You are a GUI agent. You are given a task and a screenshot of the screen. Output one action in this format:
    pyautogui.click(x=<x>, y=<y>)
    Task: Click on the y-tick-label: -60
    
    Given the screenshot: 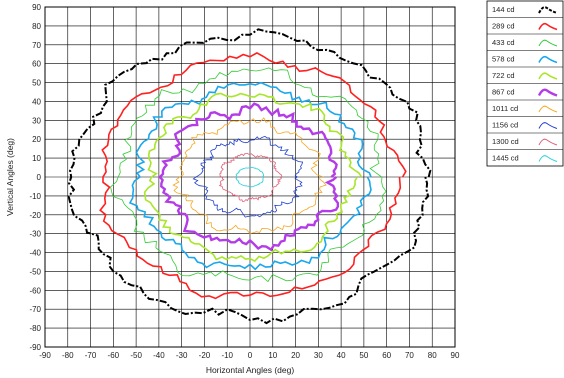 What is the action you would take?
    pyautogui.click(x=35, y=290)
    